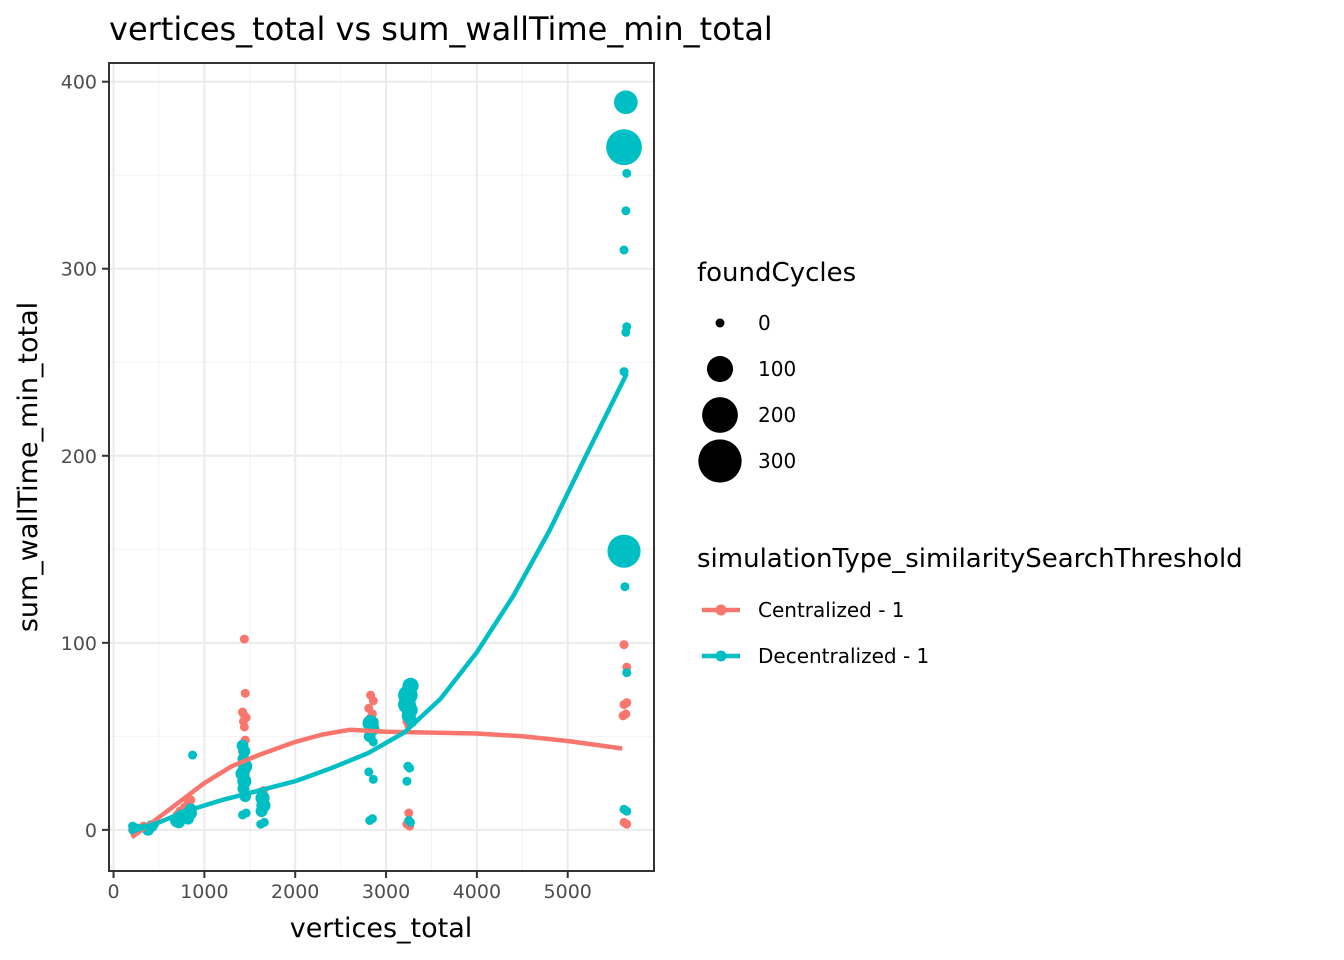 This screenshot has height=960, width=1344. What do you see at coordinates (386, 892) in the screenshot?
I see `x-tick-label: 3000` at bounding box center [386, 892].